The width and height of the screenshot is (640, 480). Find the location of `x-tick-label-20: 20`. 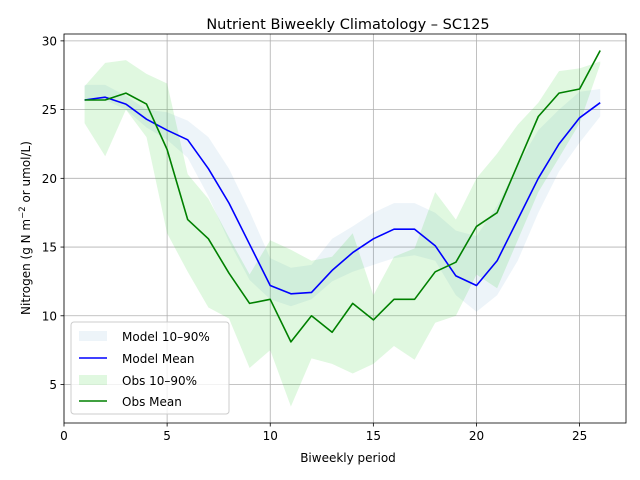

x-tick-label-20: 20 is located at coordinates (476, 436).